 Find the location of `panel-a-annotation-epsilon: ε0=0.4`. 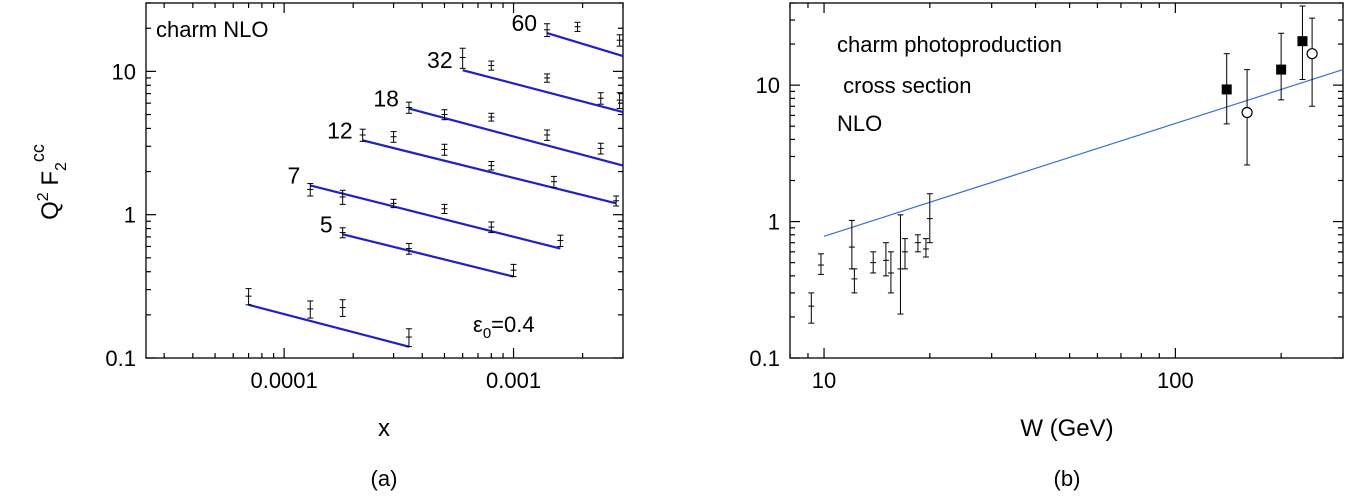

panel-a-annotation-epsilon: ε0=0.4 is located at coordinates (504, 327).